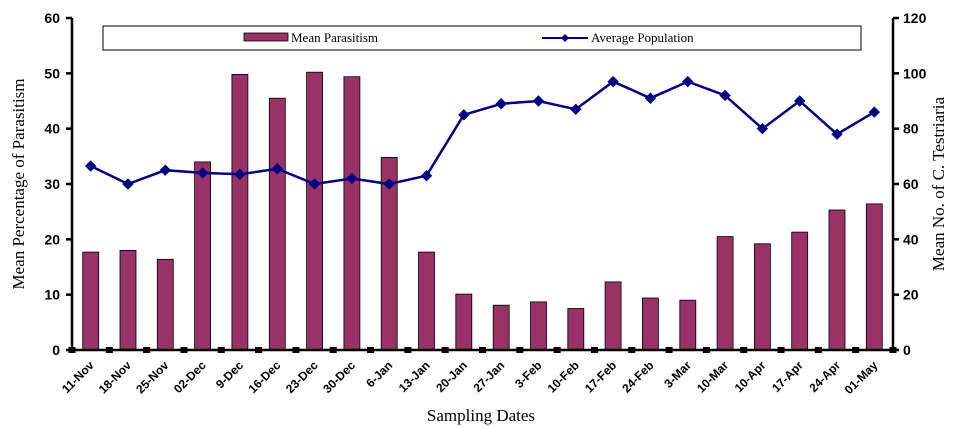 Image resolution: width=956 pixels, height=427 pixels. I want to click on y-axis-left-title: Mean Percentage of Parasitism, so click(18, 183).